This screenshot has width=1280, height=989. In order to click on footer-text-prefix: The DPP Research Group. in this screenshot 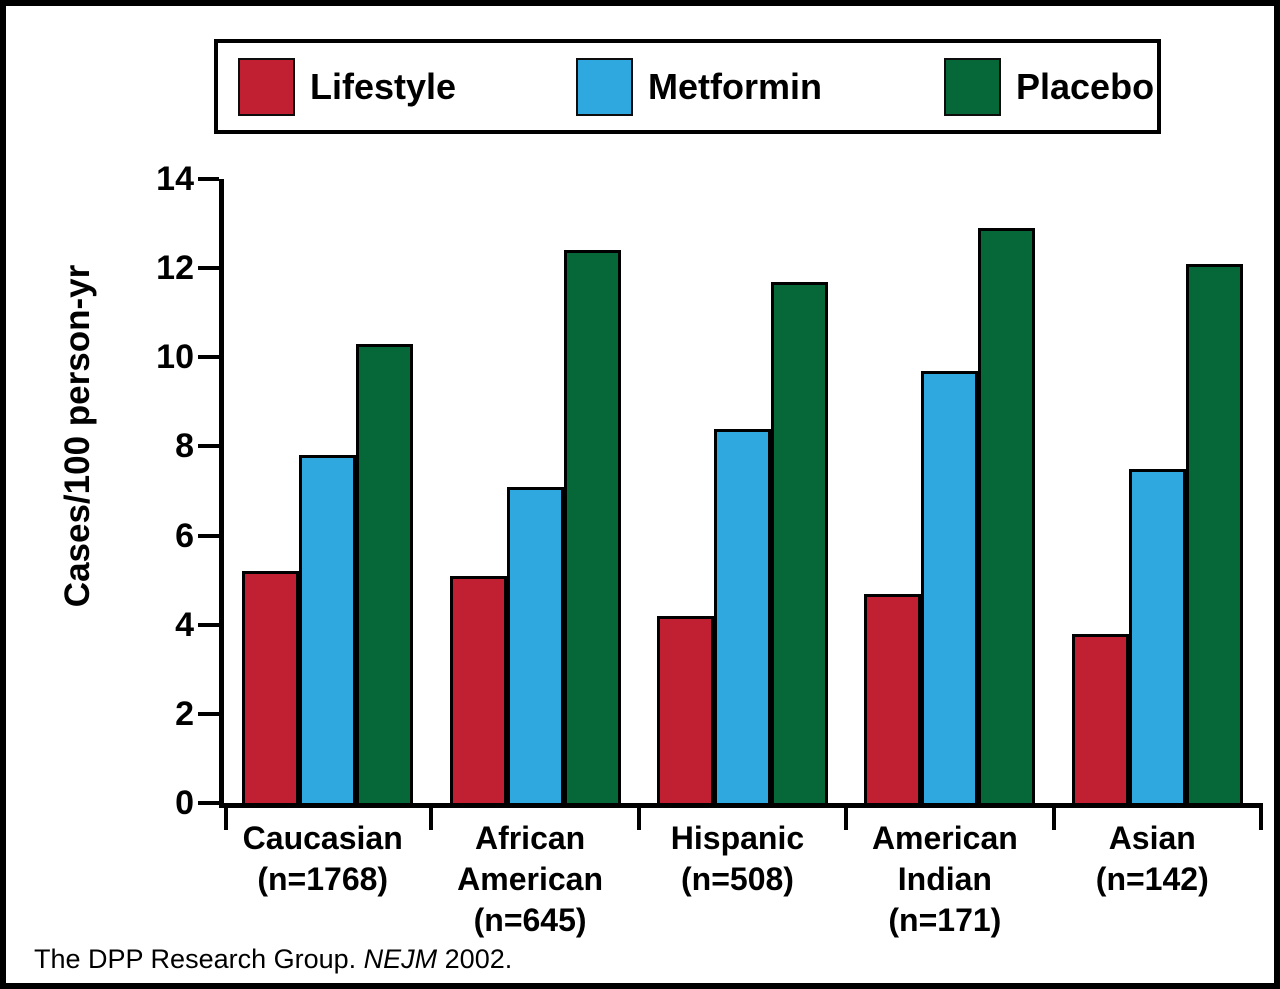, I will do `click(199, 959)`.